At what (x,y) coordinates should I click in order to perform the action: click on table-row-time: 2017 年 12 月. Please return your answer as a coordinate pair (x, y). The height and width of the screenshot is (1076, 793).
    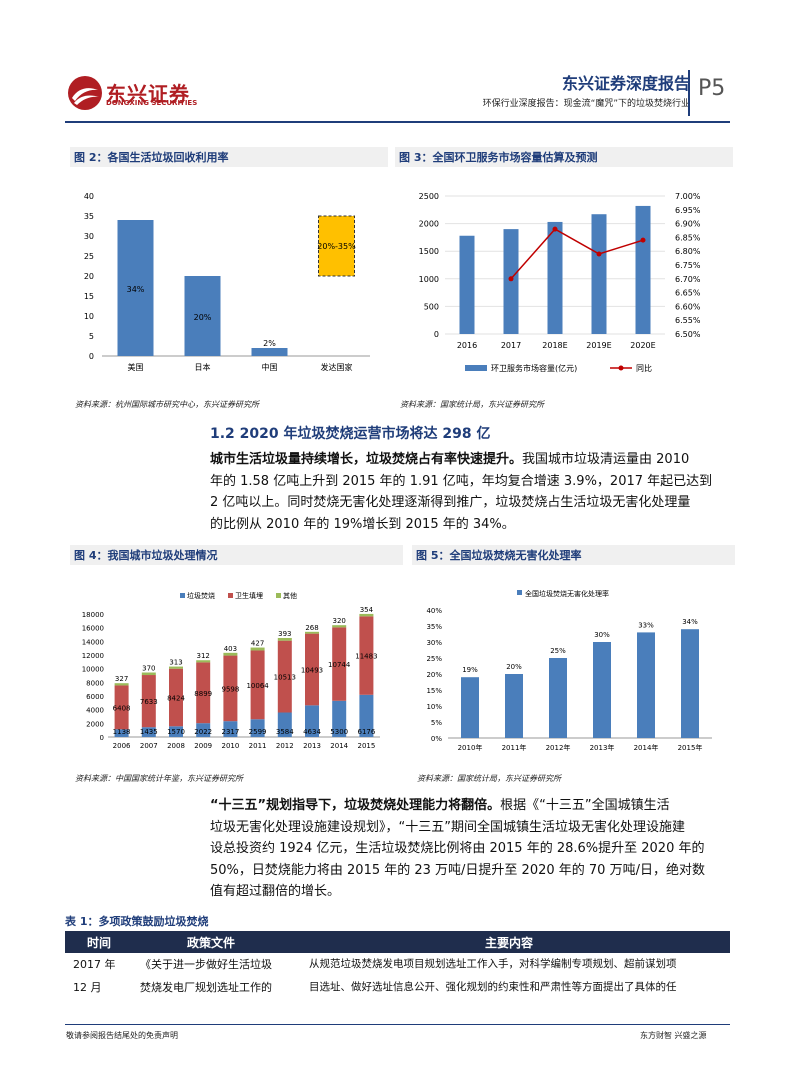
    Looking at the image, I should click on (103, 976).